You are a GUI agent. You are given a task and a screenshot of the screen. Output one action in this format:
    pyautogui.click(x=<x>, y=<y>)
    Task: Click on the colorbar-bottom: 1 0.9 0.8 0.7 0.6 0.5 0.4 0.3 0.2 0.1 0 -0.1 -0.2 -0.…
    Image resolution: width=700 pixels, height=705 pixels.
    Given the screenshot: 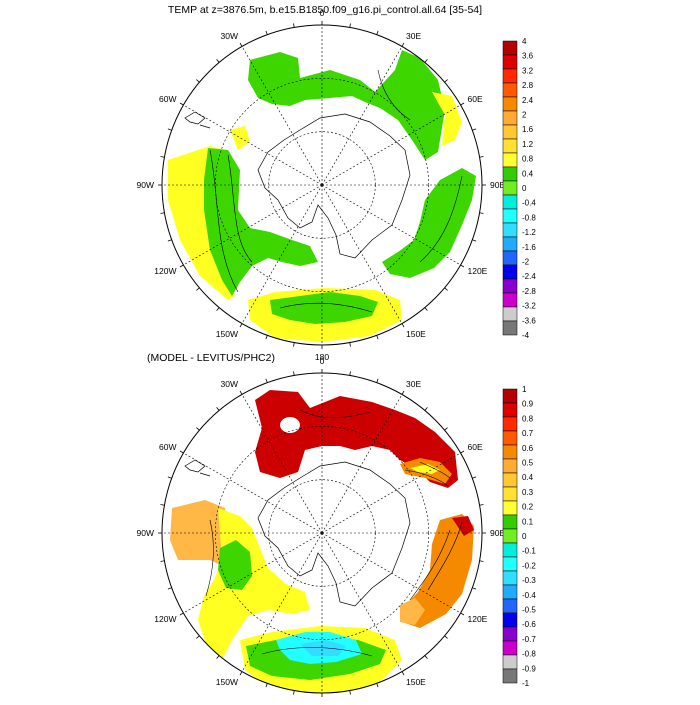 What is the action you would take?
    pyautogui.click(x=519, y=536)
    